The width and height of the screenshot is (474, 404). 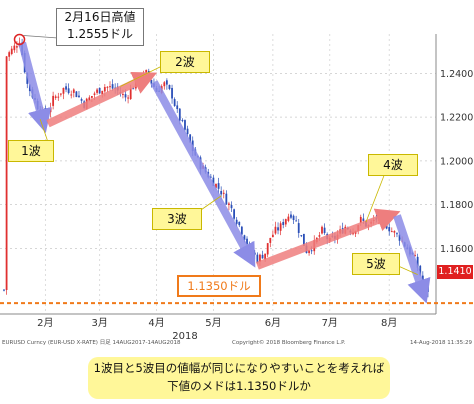 I want to click on footer-mid: Copyright© 2018 Bloomberg Finance L.P., so click(x=289, y=342).